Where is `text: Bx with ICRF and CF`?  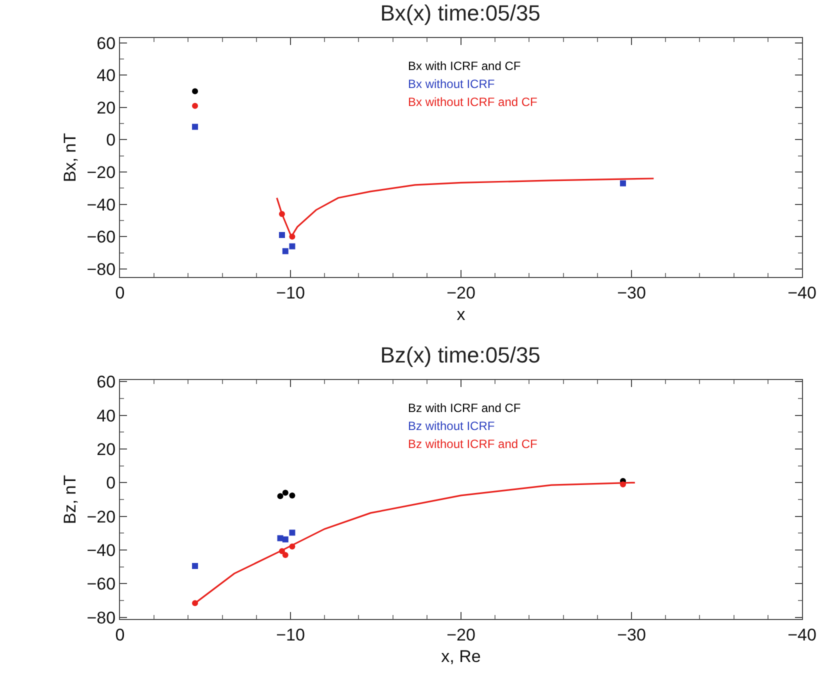
text: Bx with ICRF and CF is located at coordinates (464, 66).